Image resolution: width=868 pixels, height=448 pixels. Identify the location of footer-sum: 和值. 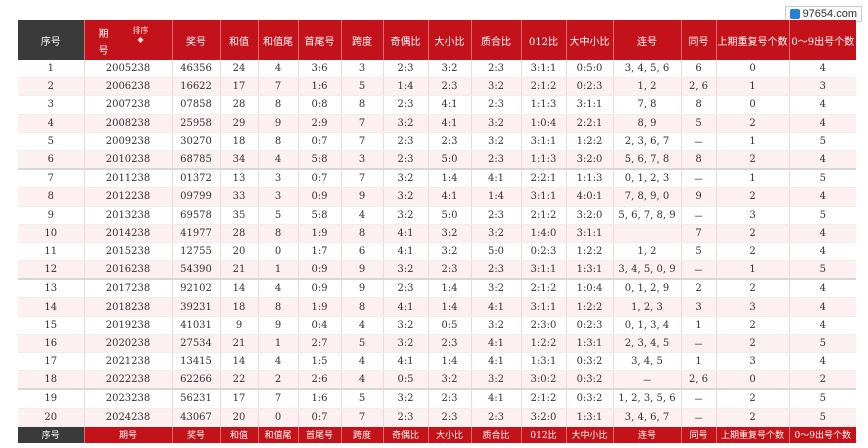
(238, 434).